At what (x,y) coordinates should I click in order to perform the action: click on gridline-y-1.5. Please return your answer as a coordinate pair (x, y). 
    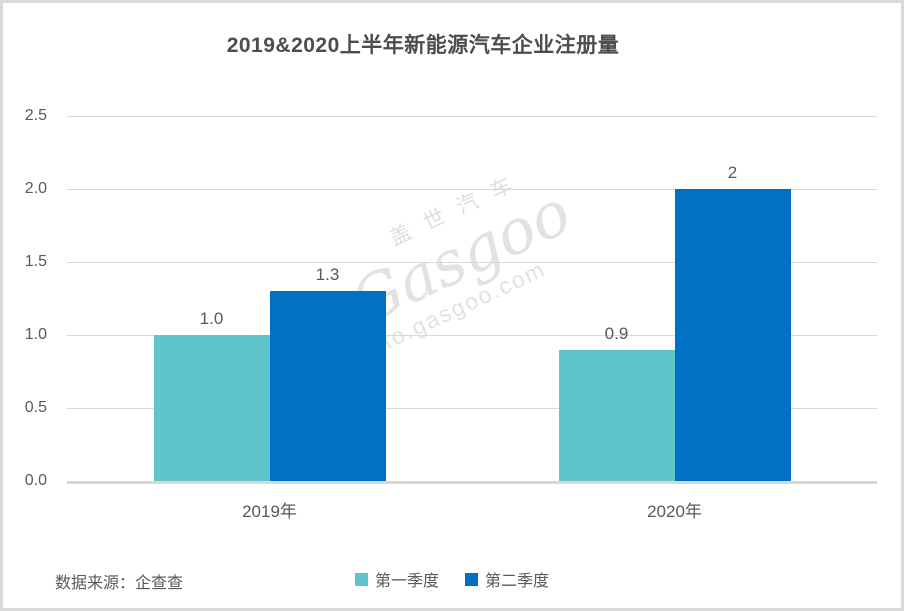
    Looking at the image, I should click on (472, 262).